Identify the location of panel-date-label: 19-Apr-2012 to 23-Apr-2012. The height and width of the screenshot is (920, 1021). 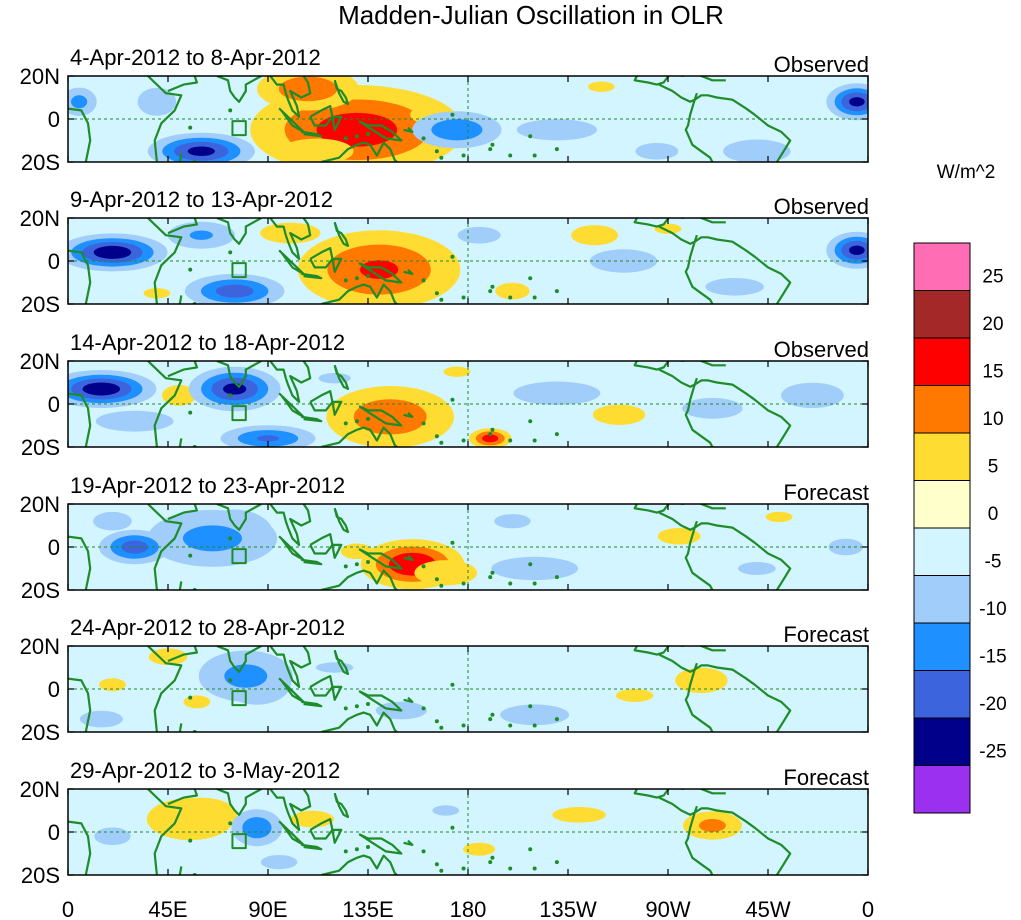
(207, 485).